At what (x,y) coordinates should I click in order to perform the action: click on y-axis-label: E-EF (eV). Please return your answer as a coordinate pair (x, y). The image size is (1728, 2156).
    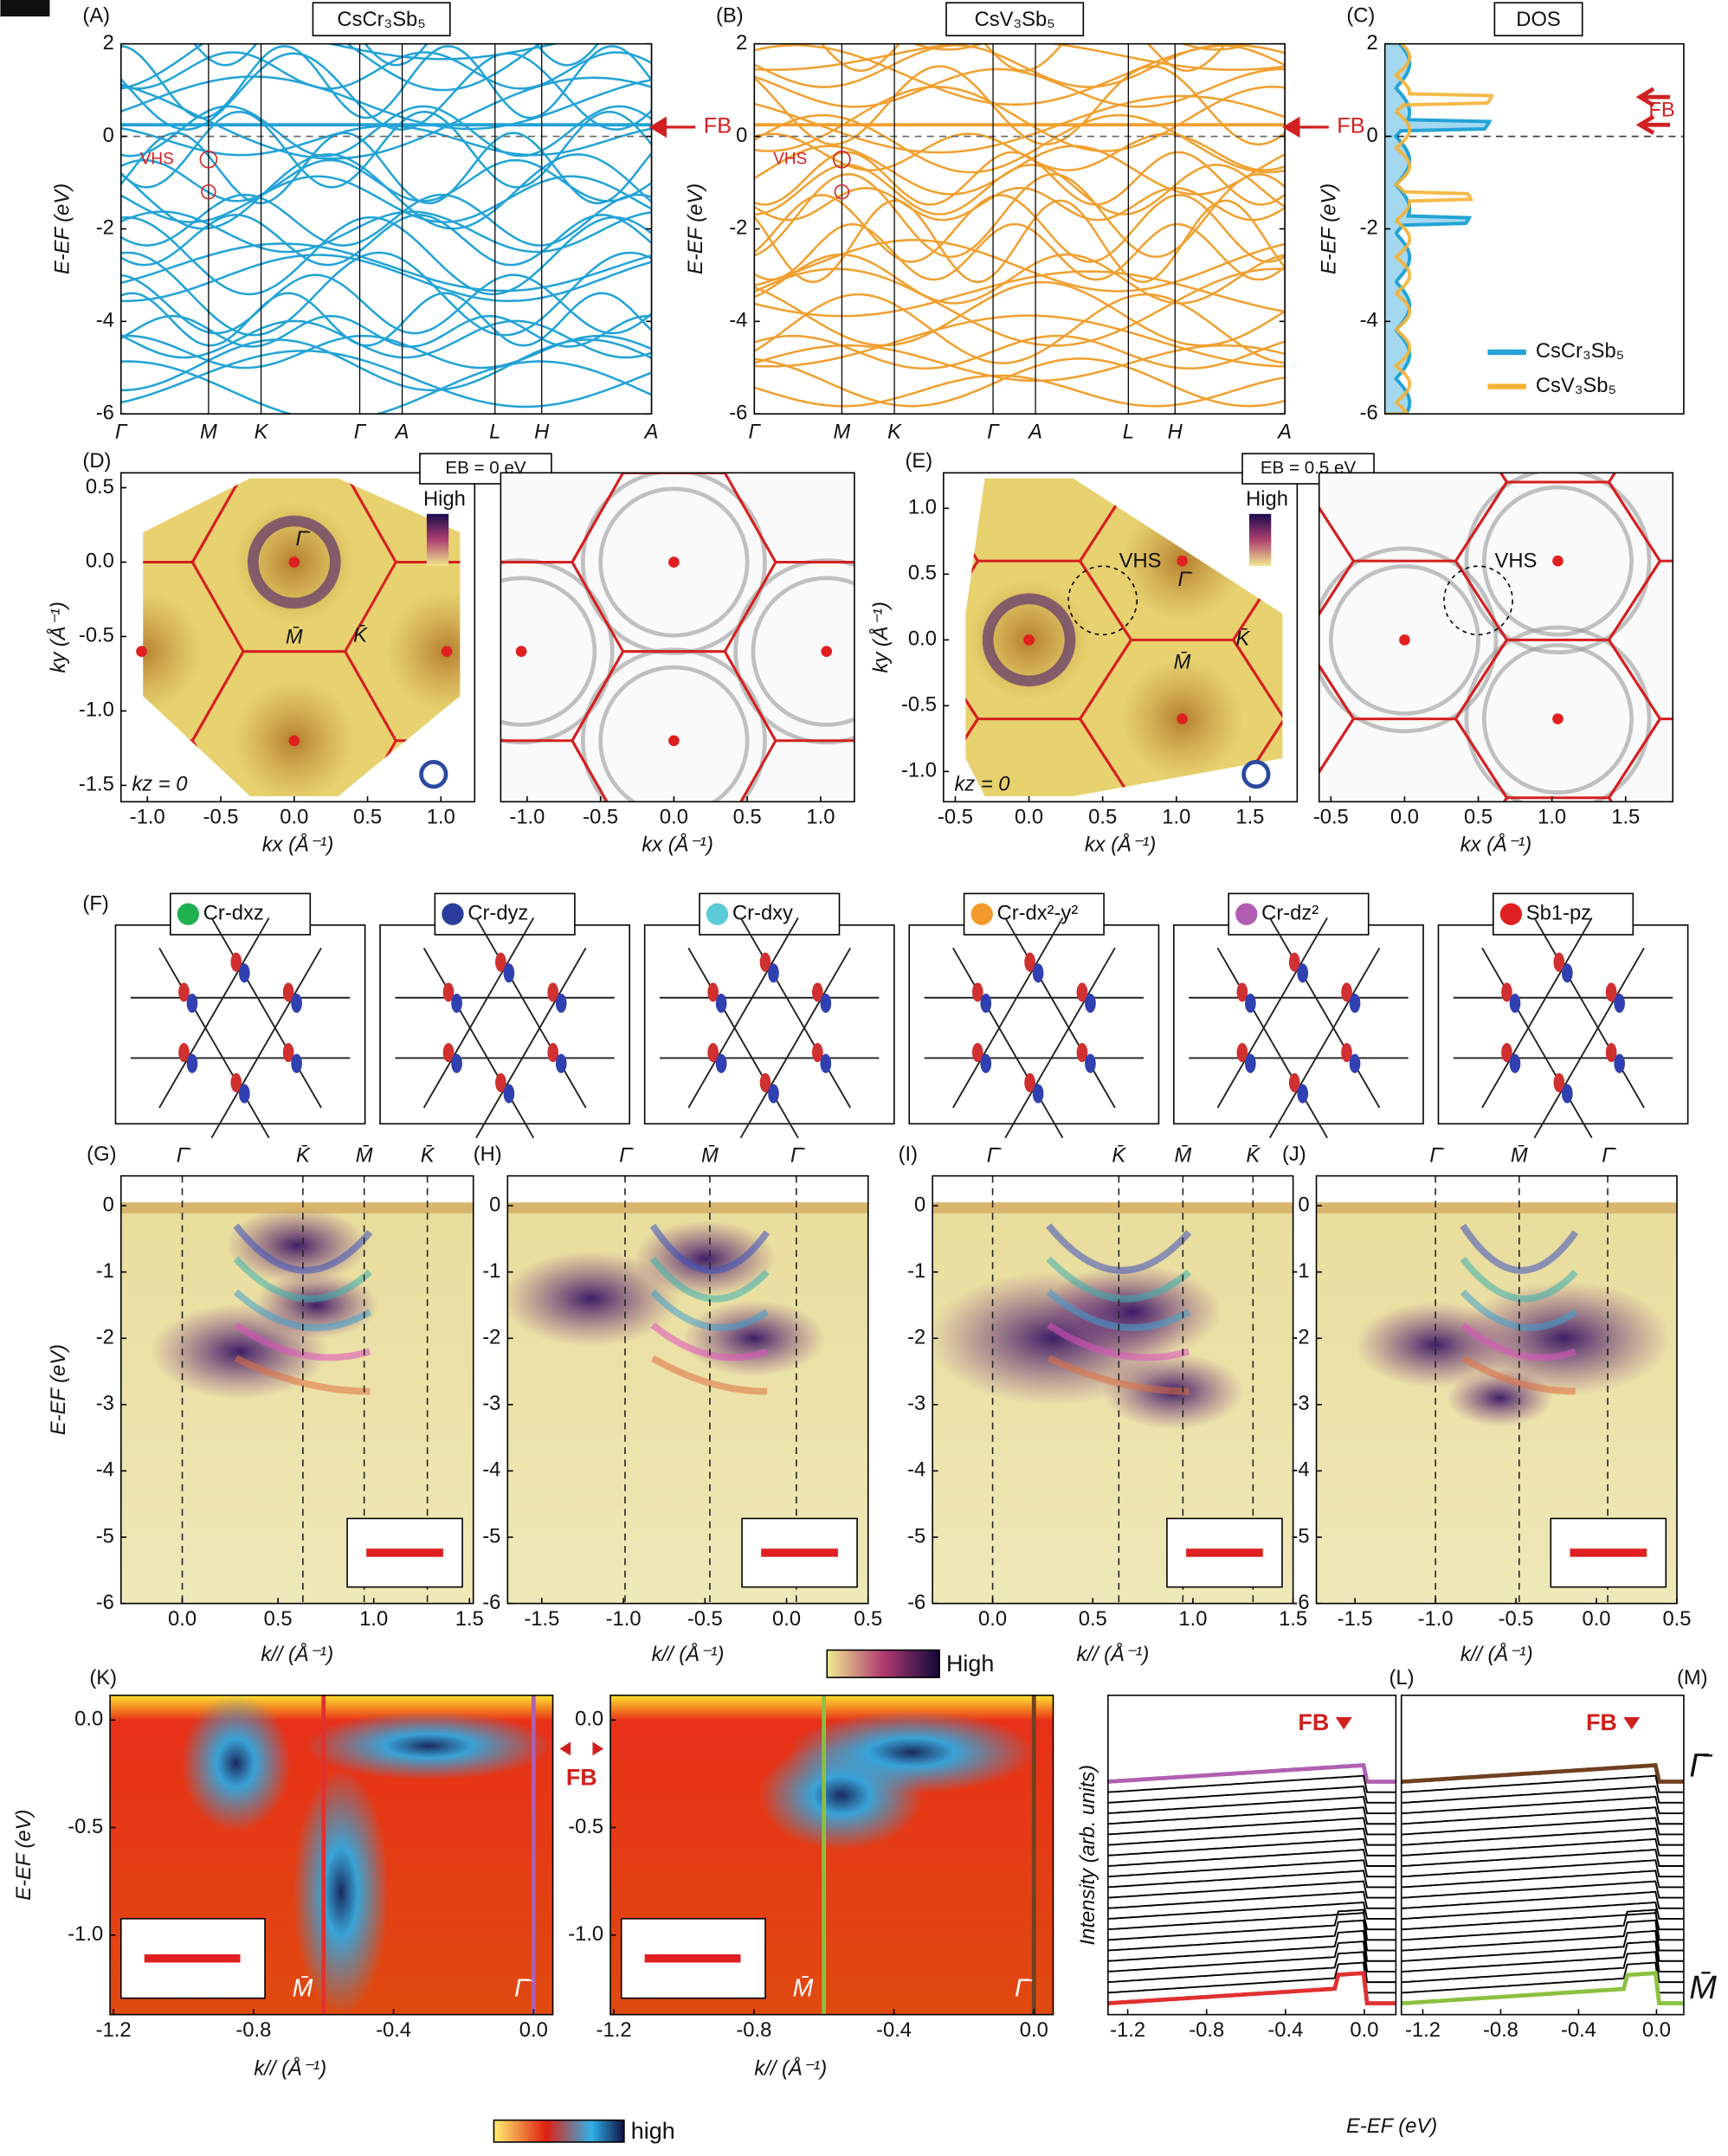
    Looking at the image, I should click on (23, 1855).